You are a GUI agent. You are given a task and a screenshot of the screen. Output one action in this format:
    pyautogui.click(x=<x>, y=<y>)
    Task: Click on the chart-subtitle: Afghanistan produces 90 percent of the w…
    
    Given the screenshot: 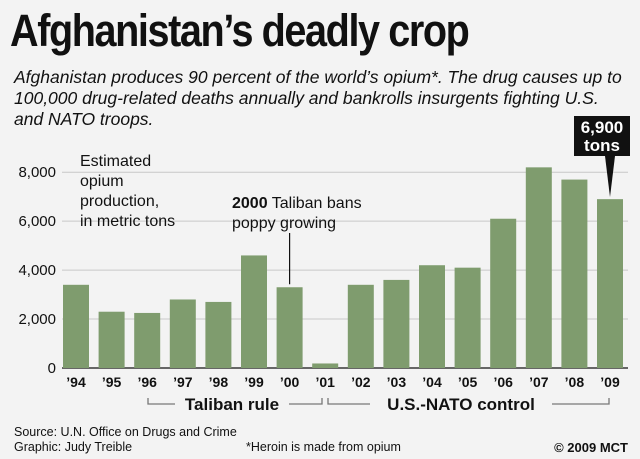 What is the action you would take?
    pyautogui.click(x=318, y=98)
    